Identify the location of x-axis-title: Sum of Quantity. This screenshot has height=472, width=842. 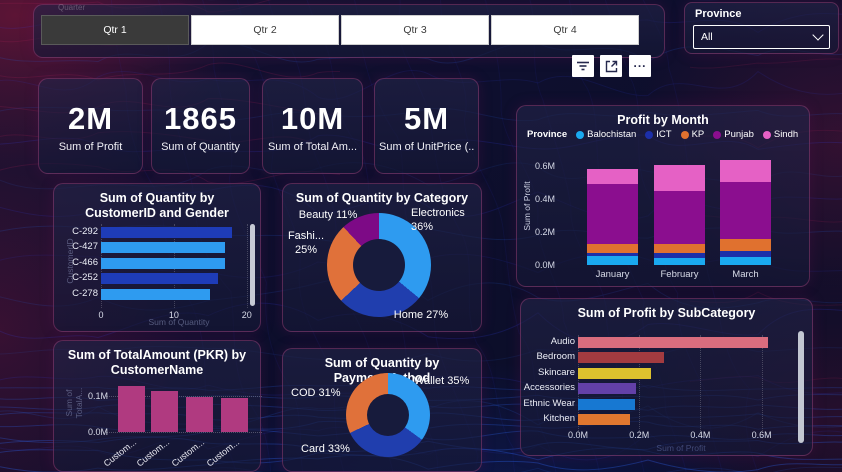
(179, 322).